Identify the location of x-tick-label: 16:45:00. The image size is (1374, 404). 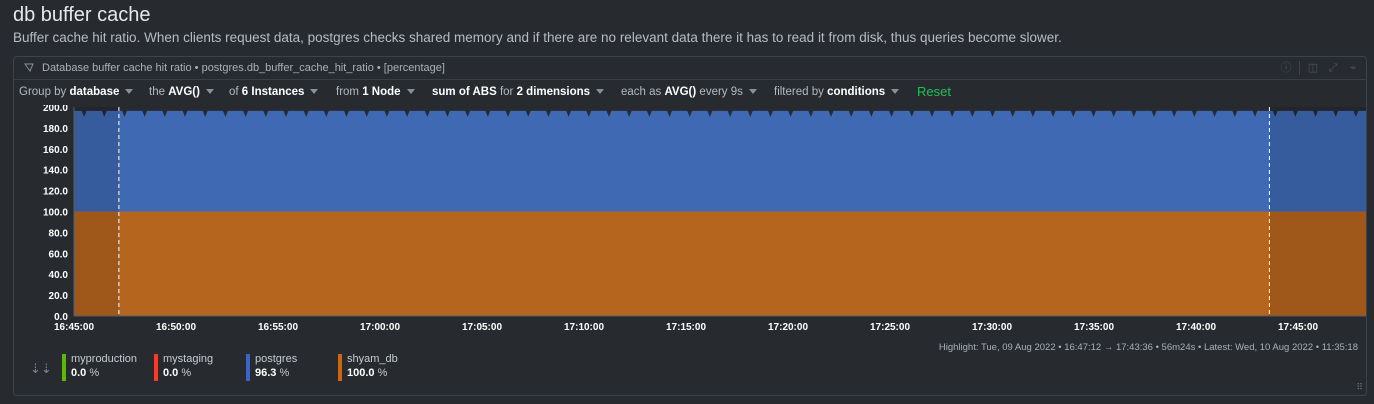
(74, 327).